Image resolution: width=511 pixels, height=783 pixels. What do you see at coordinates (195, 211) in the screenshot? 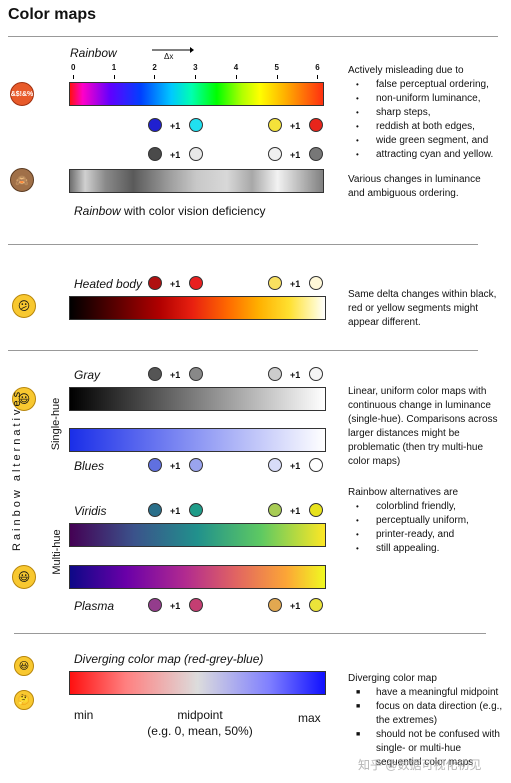
I see `rainbow-cvd-label-rest: with color vision deficiency` at bounding box center [195, 211].